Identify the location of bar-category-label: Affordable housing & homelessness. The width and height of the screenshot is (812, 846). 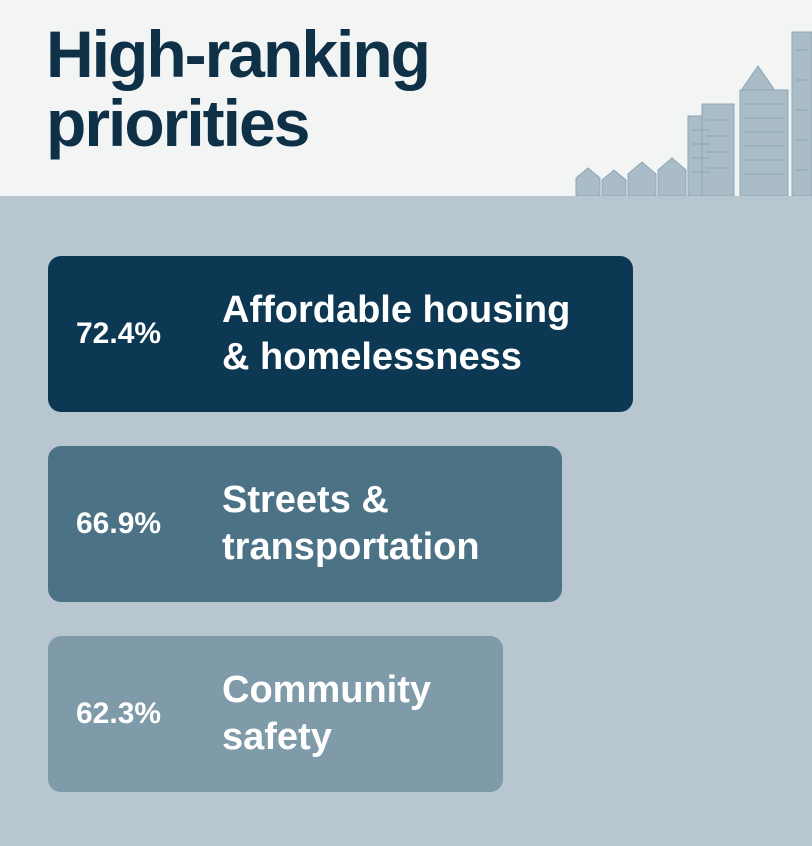
(396, 333).